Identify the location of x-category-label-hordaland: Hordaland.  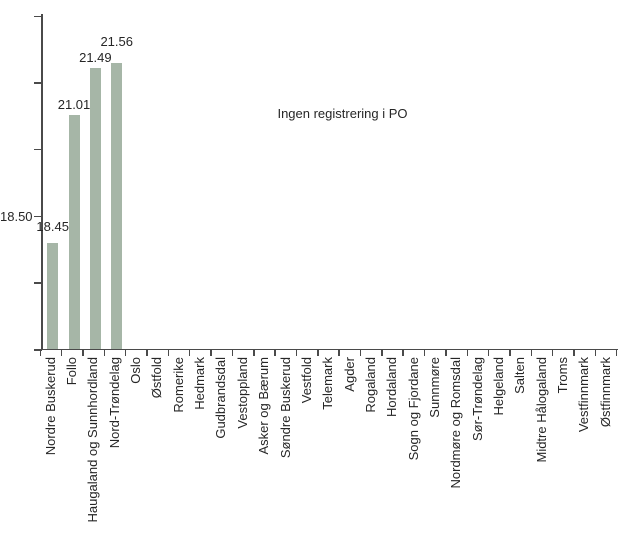
(392, 387).